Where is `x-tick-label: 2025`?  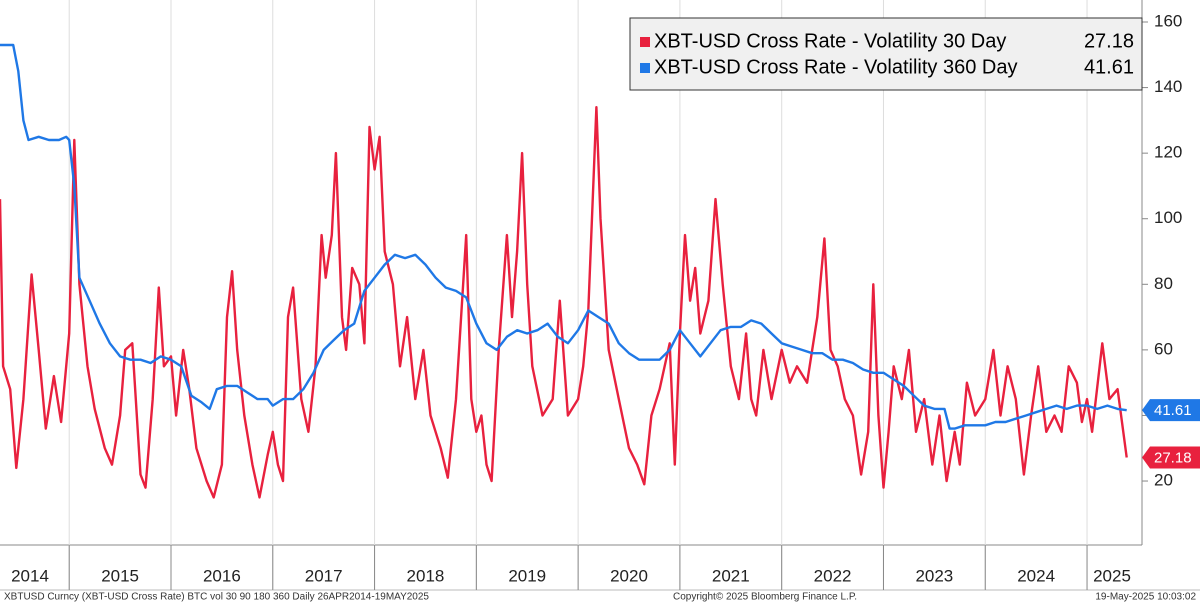 x-tick-label: 2025 is located at coordinates (1112, 575).